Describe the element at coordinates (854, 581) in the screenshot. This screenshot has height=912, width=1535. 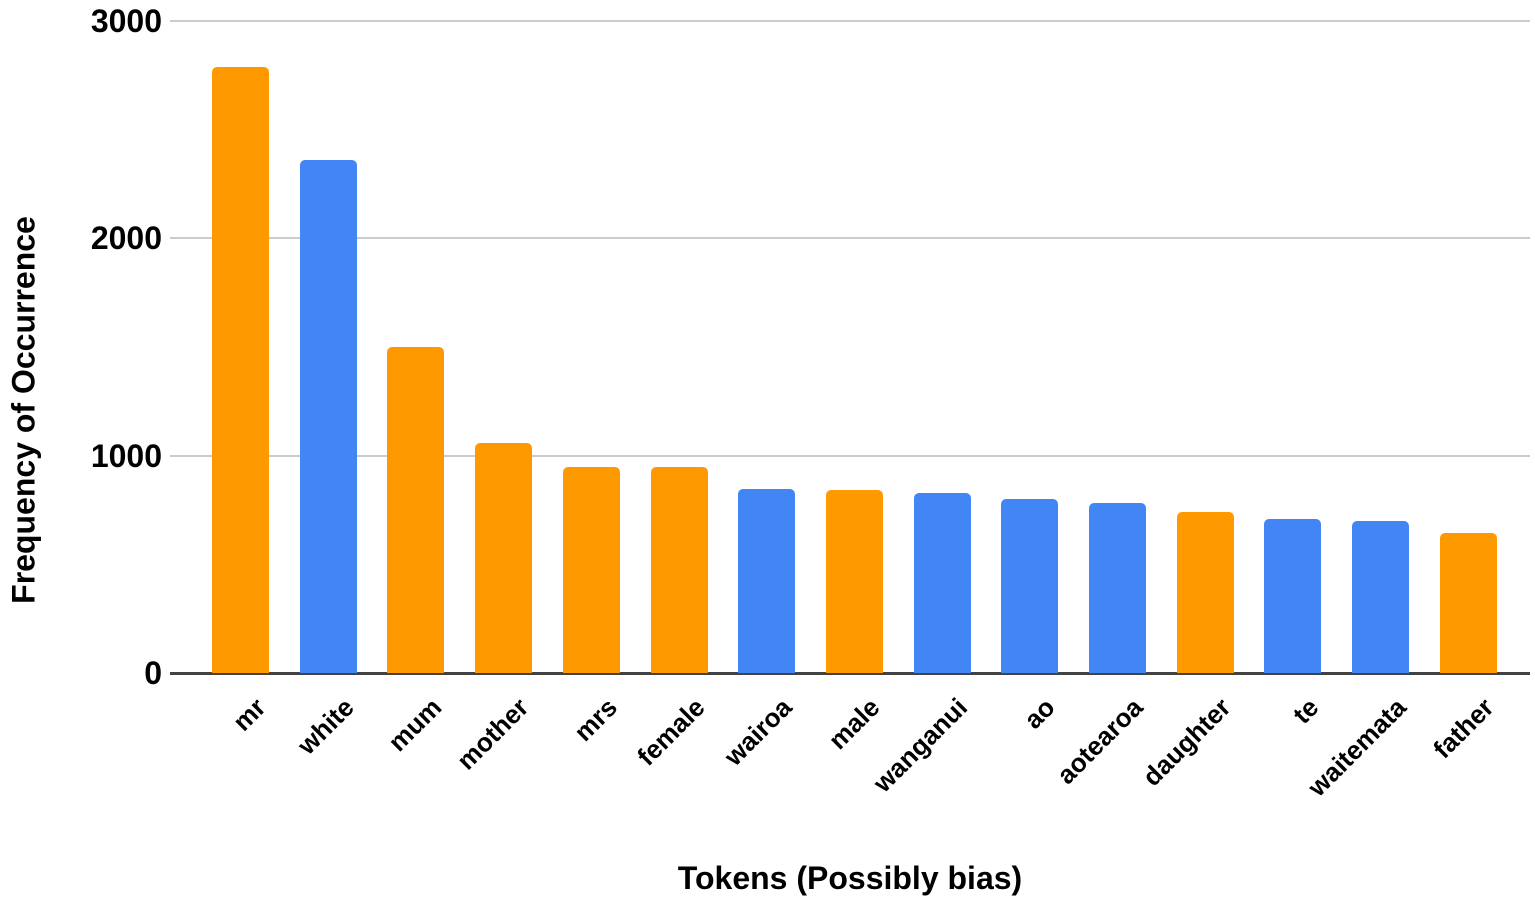
I see `bar-male` at that location.